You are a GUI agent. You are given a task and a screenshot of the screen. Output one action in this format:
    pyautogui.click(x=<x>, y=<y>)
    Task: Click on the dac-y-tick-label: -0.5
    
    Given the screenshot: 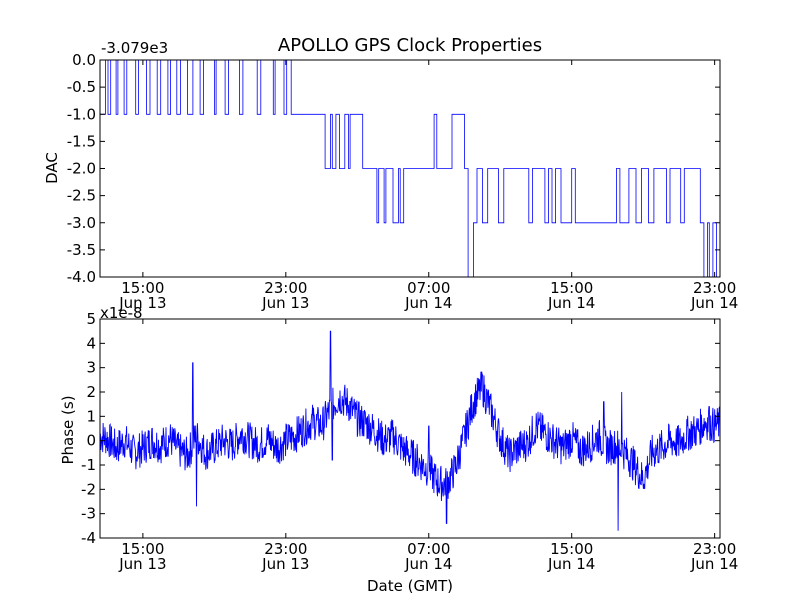 What is the action you would take?
    pyautogui.click(x=81, y=87)
    